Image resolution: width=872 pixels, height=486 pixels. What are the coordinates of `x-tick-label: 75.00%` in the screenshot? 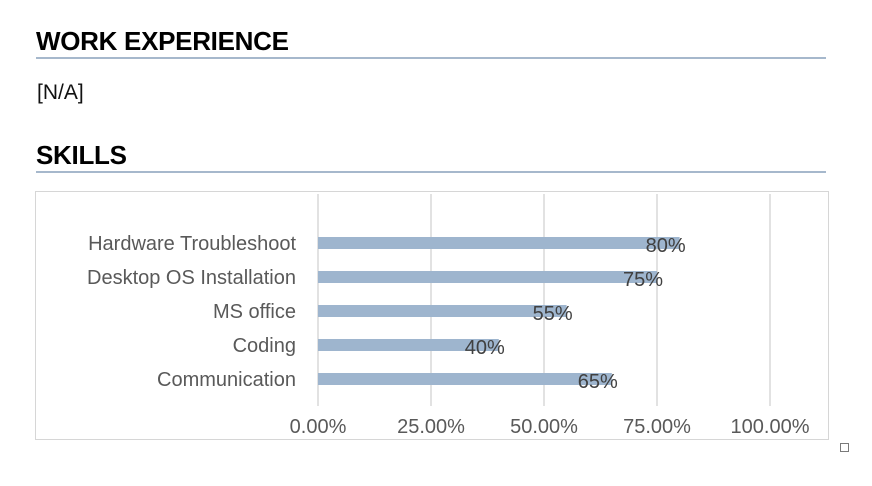 It's located at (657, 427).